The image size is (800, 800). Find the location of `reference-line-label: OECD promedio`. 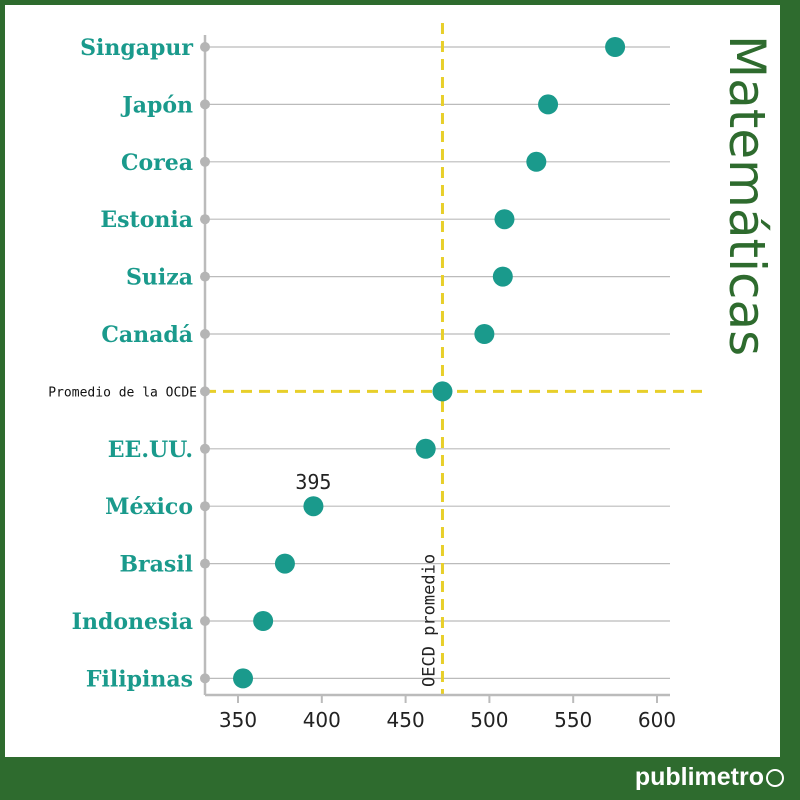

reference-line-label: OECD promedio is located at coordinates (429, 620).